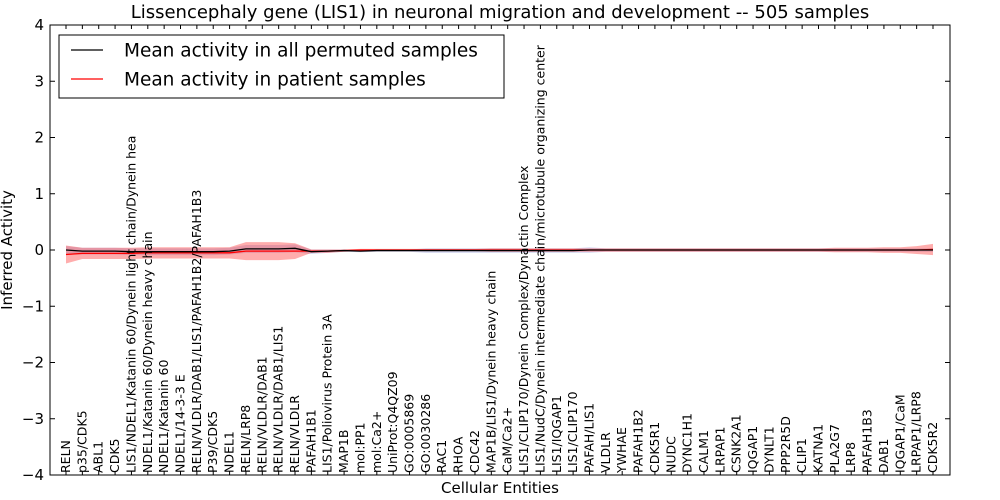 Image resolution: width=1000 pixels, height=500 pixels. I want to click on x-tick-label: PAFAH1B1, so click(310, 441).